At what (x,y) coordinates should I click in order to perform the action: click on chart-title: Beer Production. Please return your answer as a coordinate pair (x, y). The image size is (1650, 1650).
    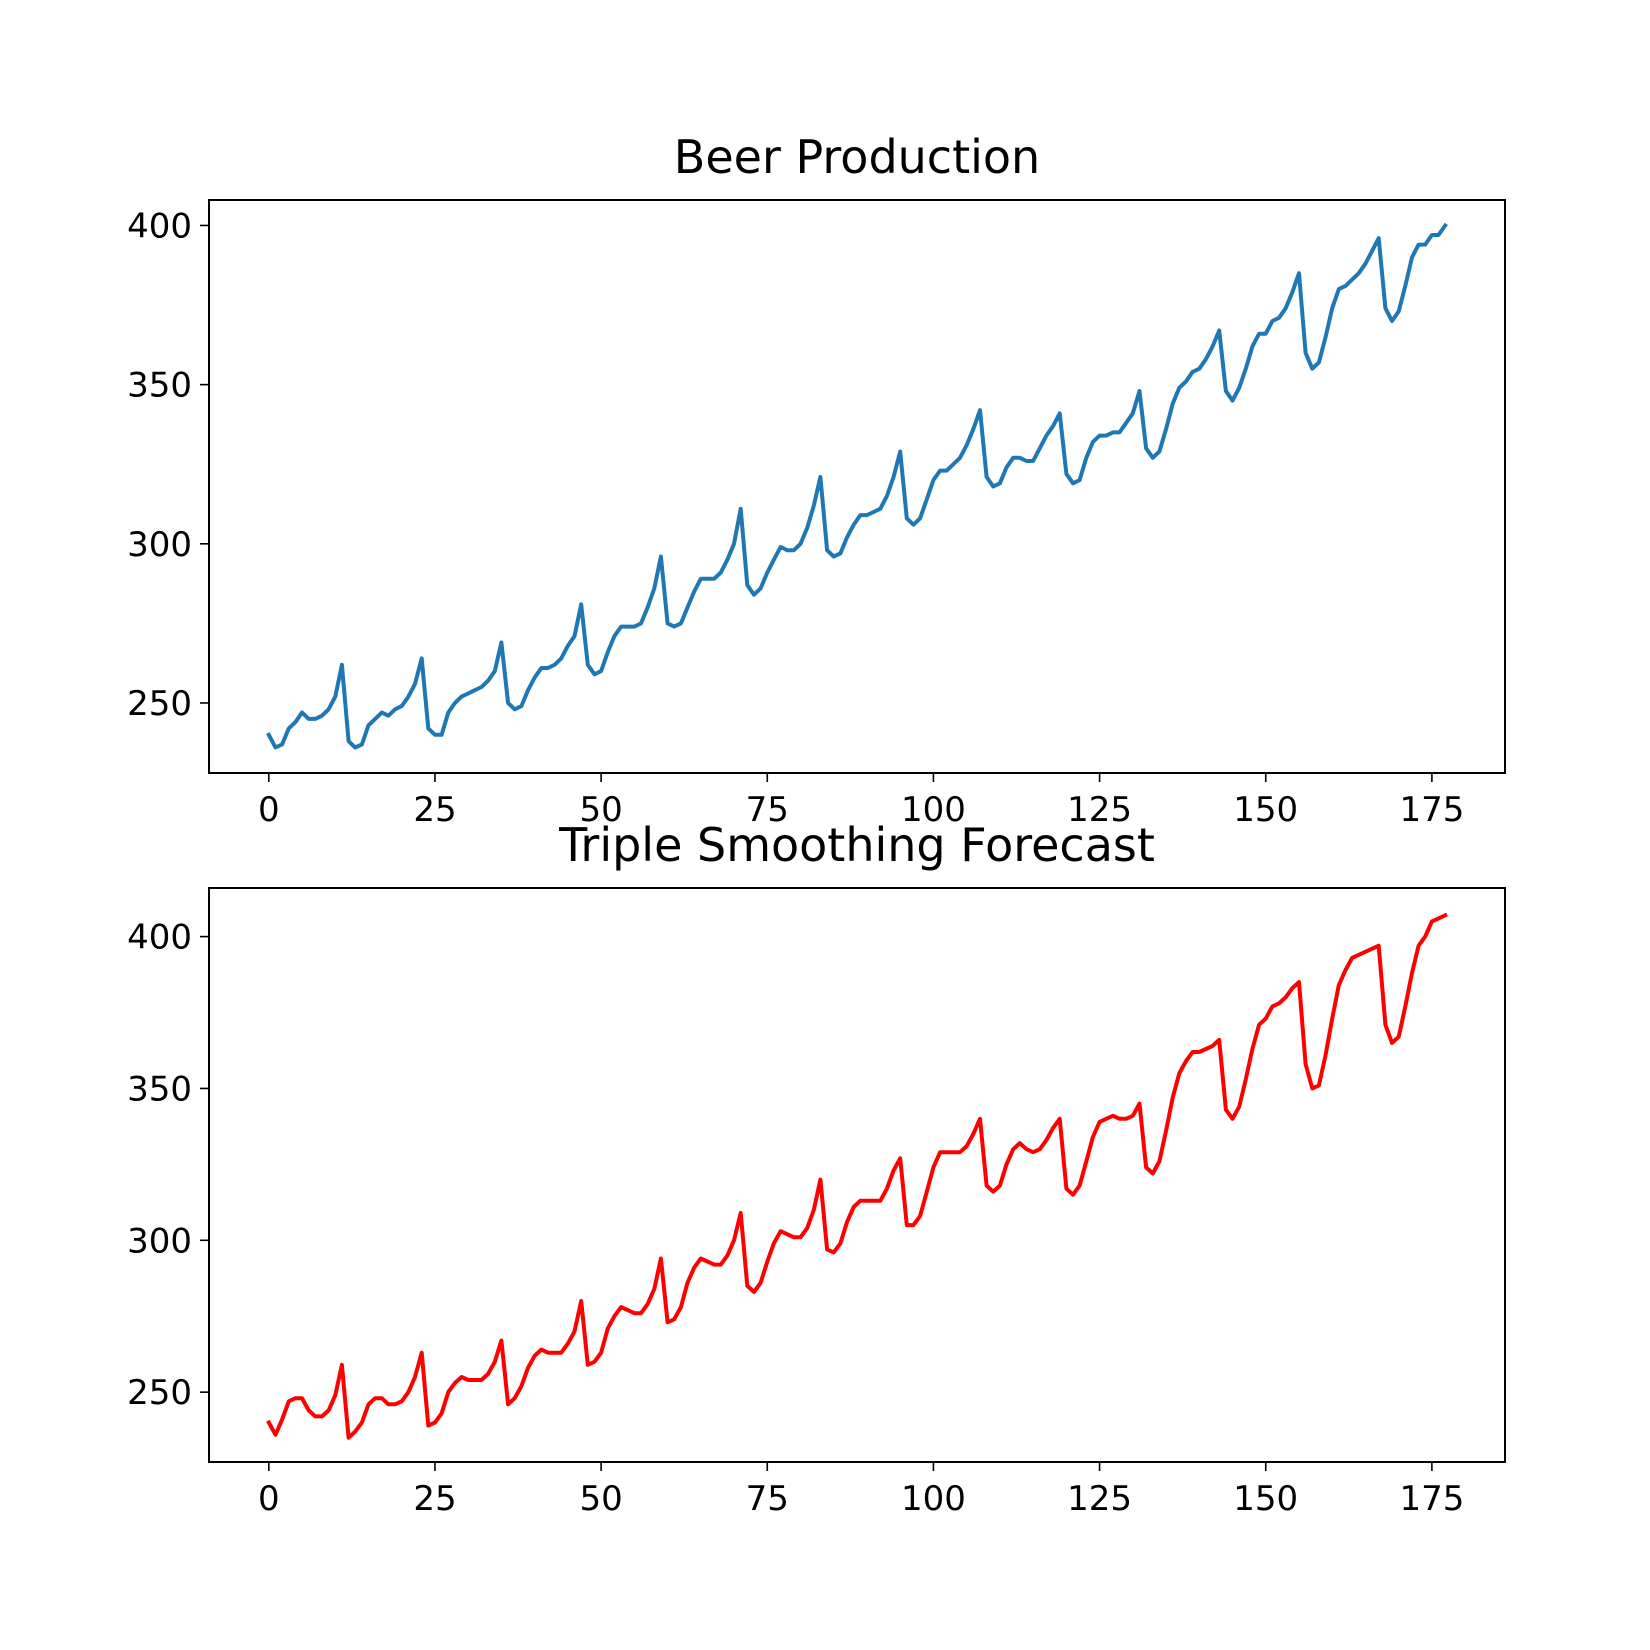
    Looking at the image, I should click on (857, 157).